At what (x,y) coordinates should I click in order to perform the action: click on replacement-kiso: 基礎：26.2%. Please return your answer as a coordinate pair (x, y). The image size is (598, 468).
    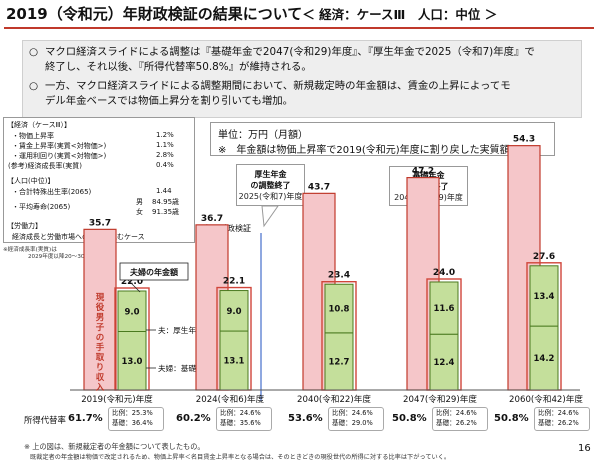
    Looking at the image, I should click on (558, 423).